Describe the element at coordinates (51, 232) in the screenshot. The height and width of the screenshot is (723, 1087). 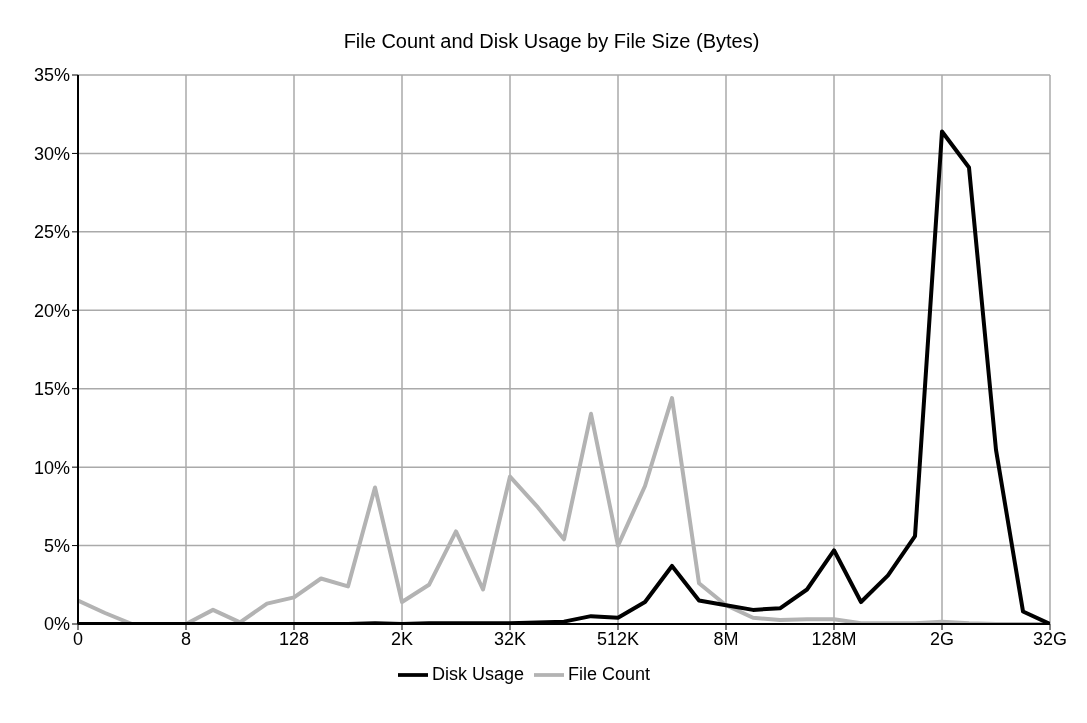
I see `y-tick-label: 25%` at that location.